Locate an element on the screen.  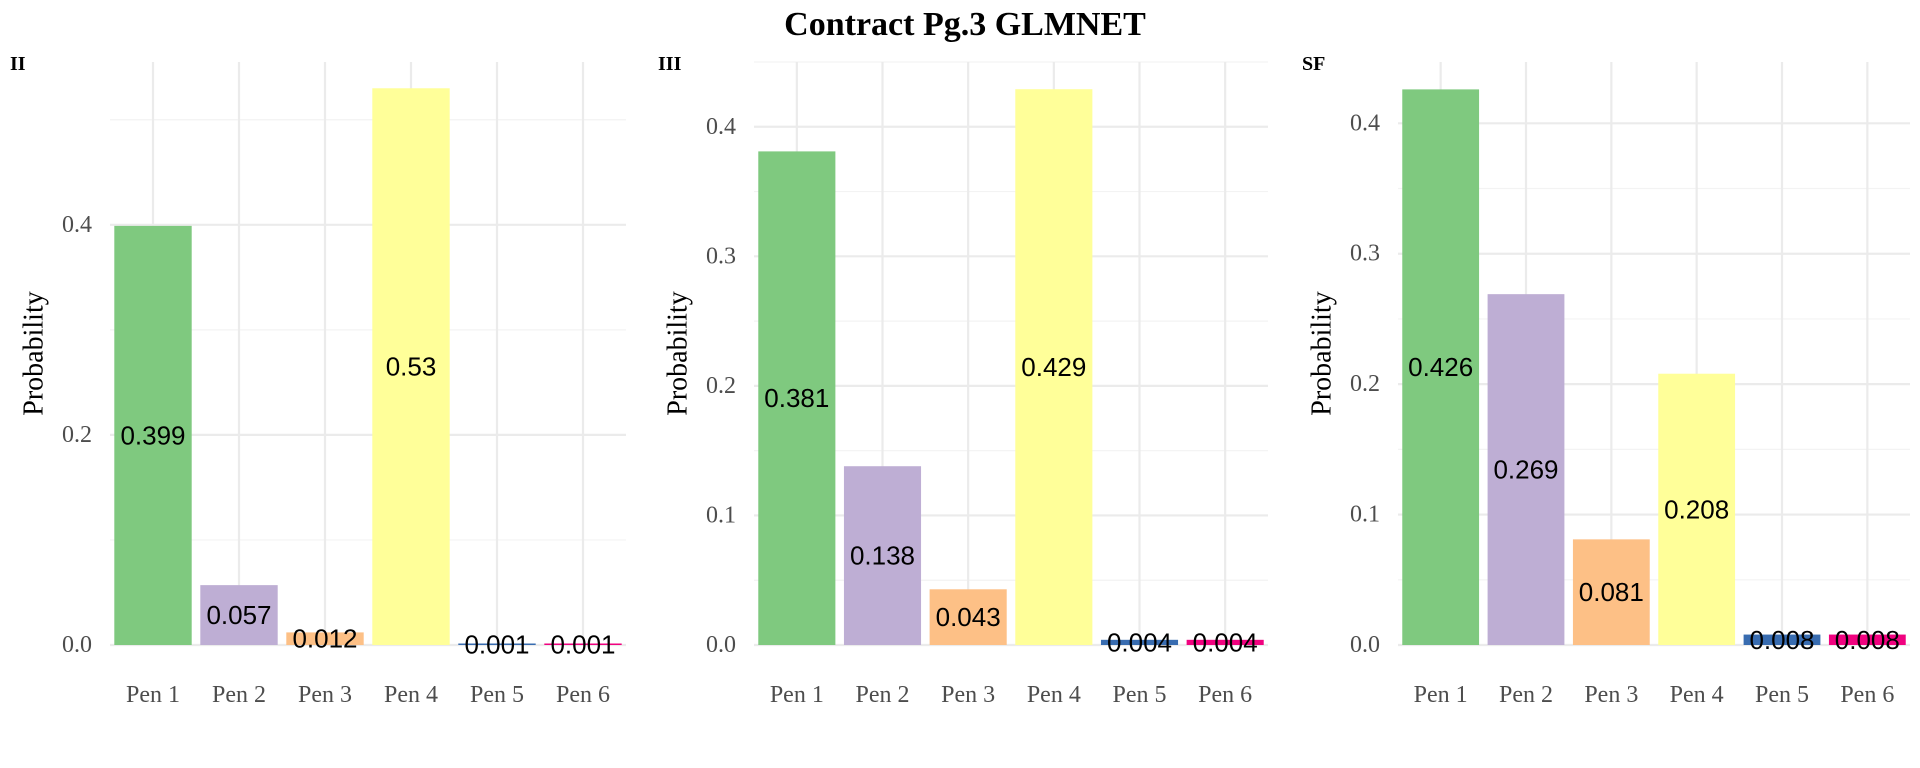
data-label: 0.012 is located at coordinates (324, 639).